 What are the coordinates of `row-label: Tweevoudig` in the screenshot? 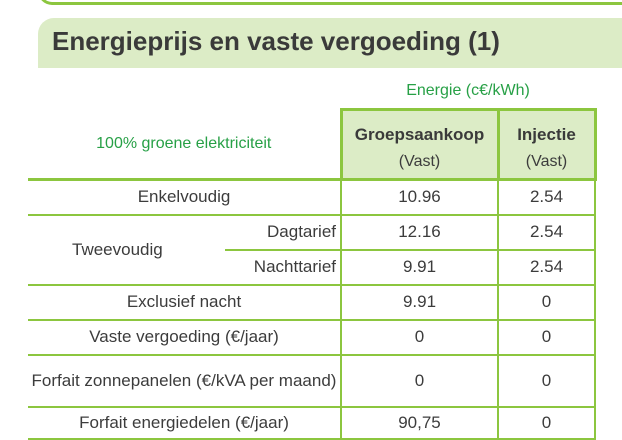 It's located at (126, 250).